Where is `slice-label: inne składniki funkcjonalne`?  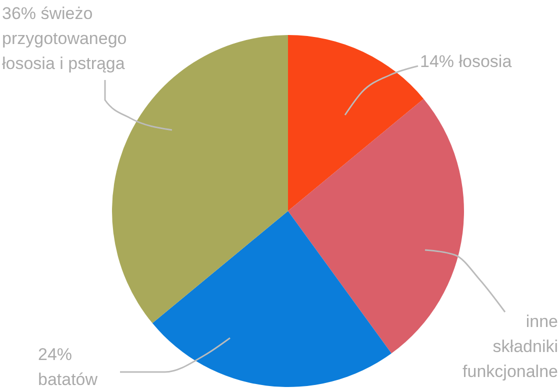 slice-label: inne składniki funkcjonalne is located at coordinates (510, 346).